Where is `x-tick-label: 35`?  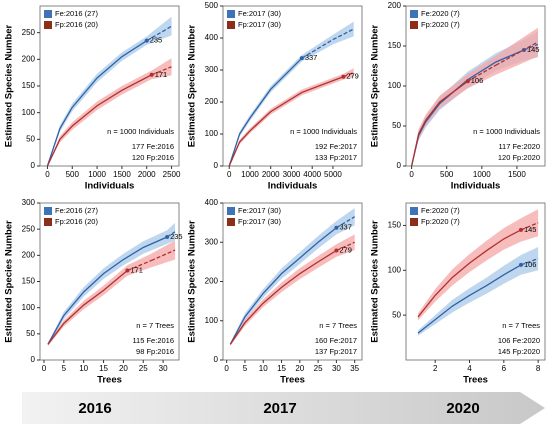 x-tick-label: 35 is located at coordinates (354, 368).